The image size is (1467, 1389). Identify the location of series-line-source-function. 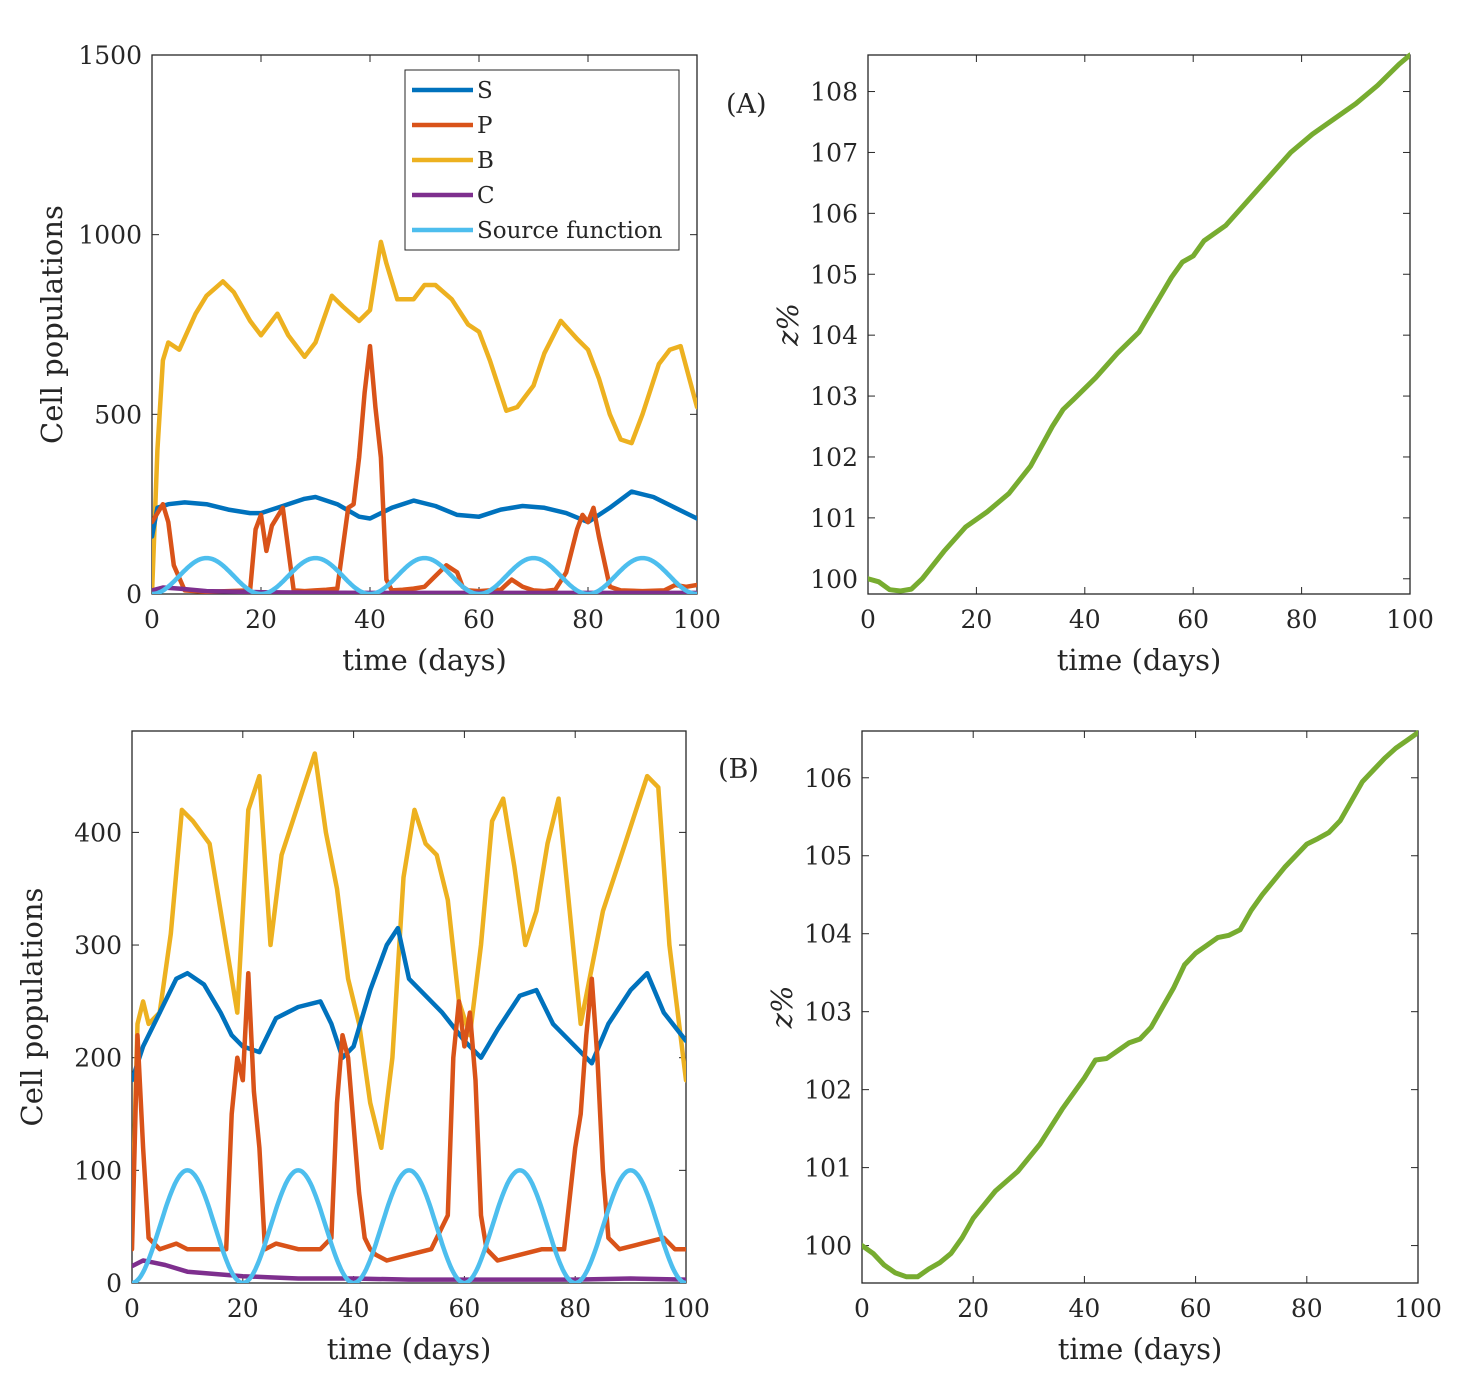
(424, 574).